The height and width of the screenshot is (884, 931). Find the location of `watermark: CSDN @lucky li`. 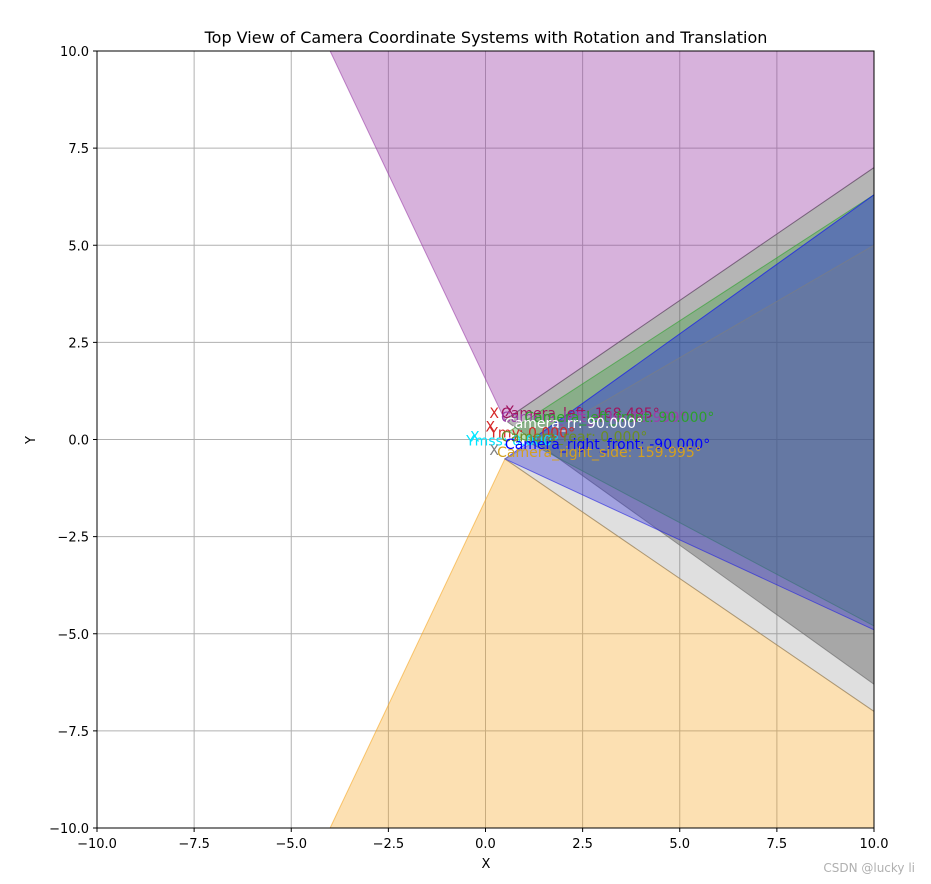

watermark: CSDN @lucky li is located at coordinates (869, 868).